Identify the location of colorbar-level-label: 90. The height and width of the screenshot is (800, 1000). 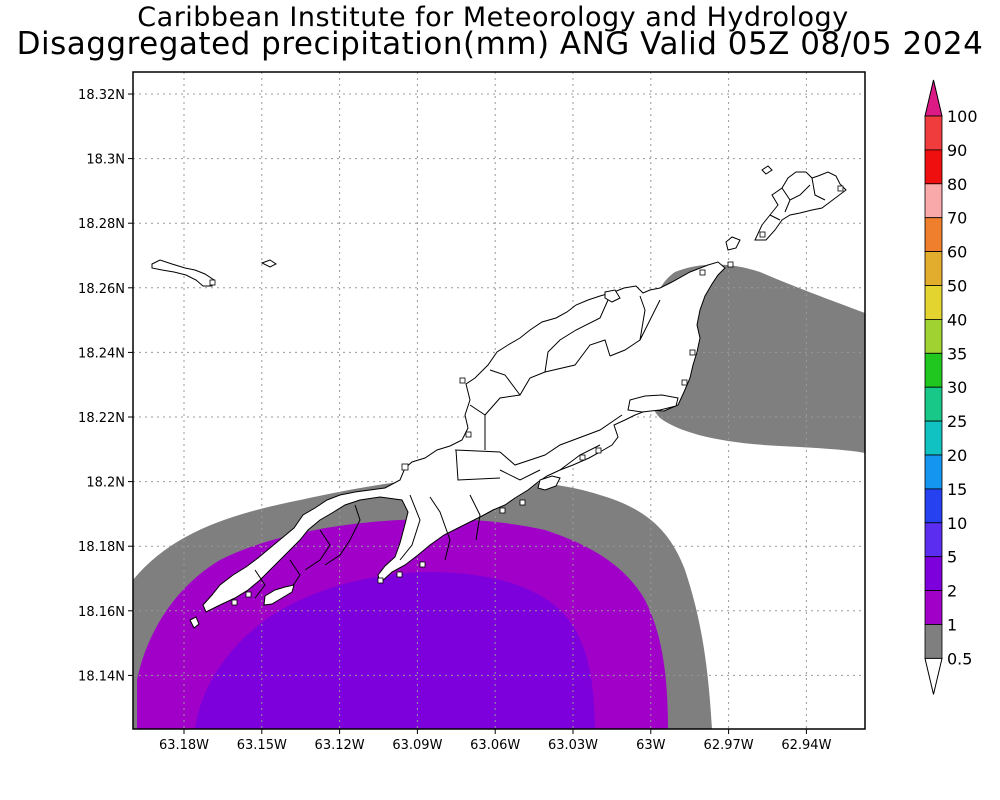
(957, 150).